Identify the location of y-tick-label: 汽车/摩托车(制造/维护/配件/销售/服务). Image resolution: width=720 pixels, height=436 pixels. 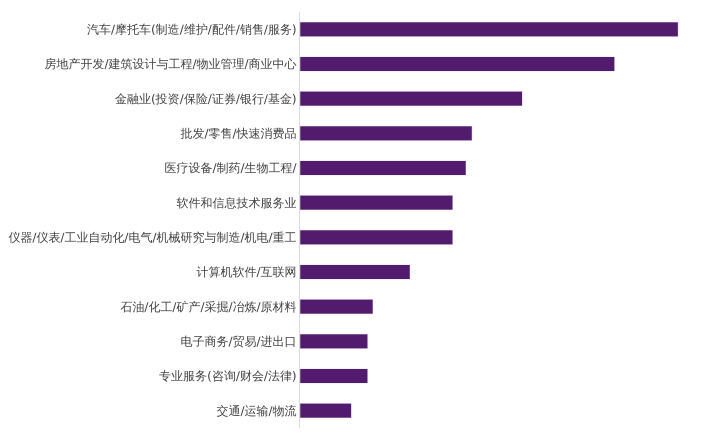
(192, 29).